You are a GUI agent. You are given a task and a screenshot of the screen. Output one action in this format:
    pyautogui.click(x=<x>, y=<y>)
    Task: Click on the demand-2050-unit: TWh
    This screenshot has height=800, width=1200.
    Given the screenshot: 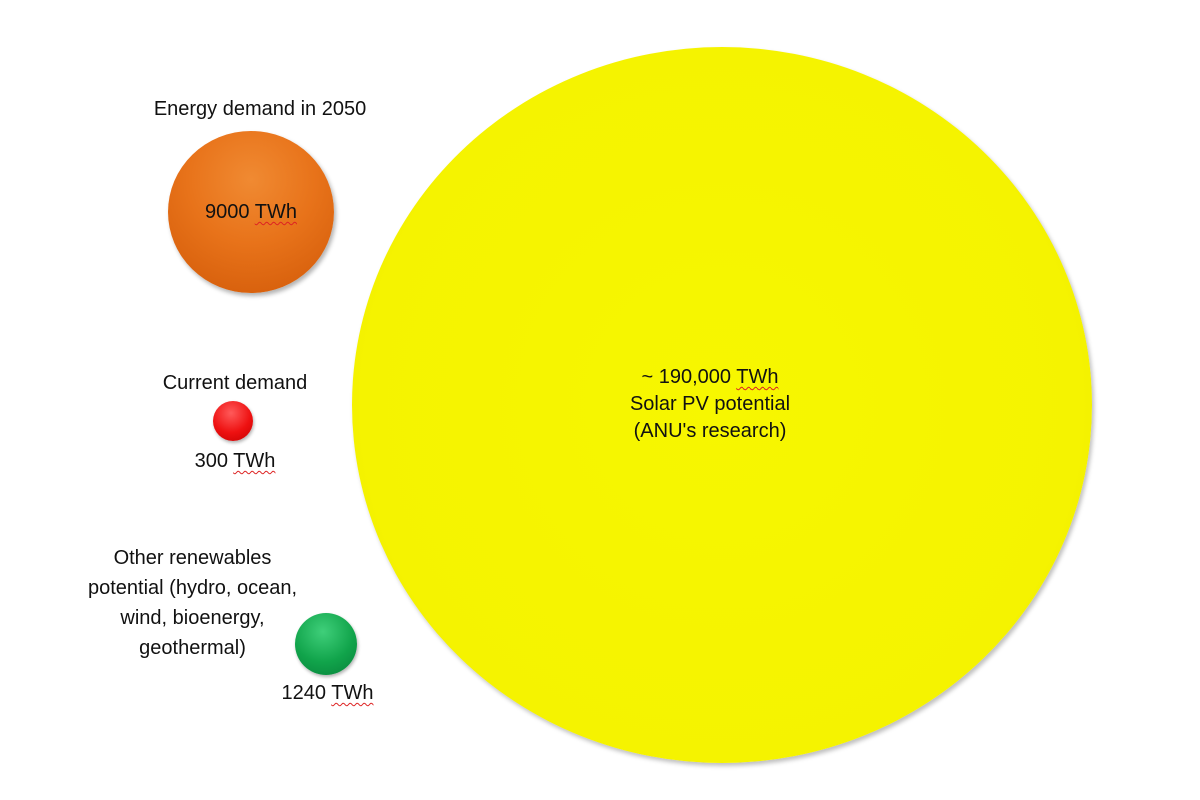 What is the action you would take?
    pyautogui.click(x=275, y=212)
    